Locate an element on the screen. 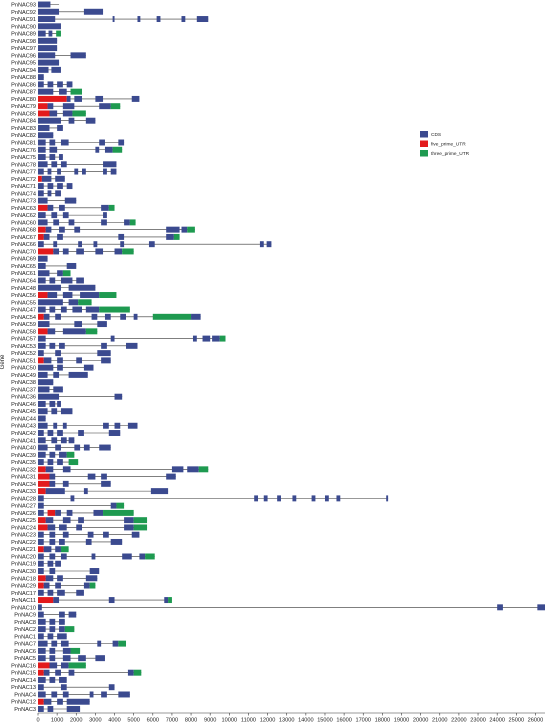 This screenshot has width=550, height=724. gene-label-pnnac56: PnNAC56 is located at coordinates (23, 296).